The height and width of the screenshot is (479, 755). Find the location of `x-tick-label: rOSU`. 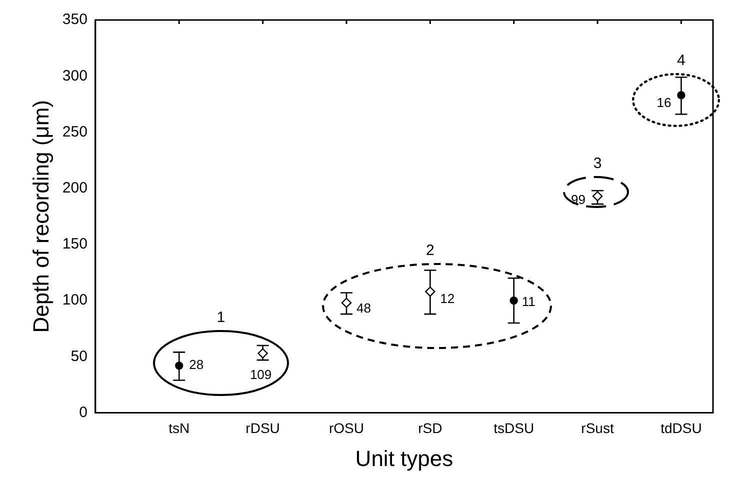

x-tick-label: rOSU is located at coordinates (346, 428).